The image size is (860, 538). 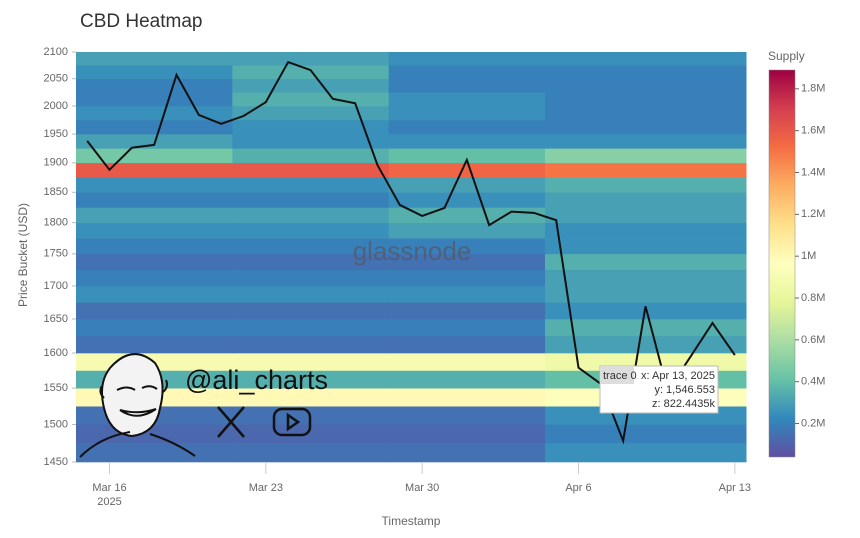 What do you see at coordinates (813, 382) in the screenshot?
I see `colorbar-tick-label: 0.4M` at bounding box center [813, 382].